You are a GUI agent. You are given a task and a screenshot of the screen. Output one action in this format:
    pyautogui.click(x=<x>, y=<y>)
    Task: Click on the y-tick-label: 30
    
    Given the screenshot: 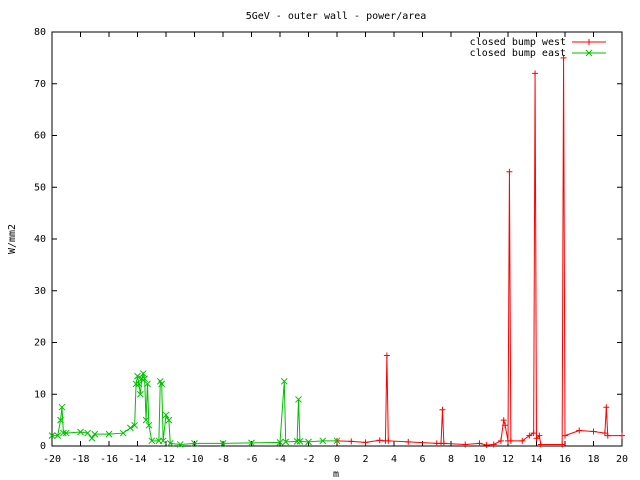 What is the action you would take?
    pyautogui.click(x=40, y=291)
    